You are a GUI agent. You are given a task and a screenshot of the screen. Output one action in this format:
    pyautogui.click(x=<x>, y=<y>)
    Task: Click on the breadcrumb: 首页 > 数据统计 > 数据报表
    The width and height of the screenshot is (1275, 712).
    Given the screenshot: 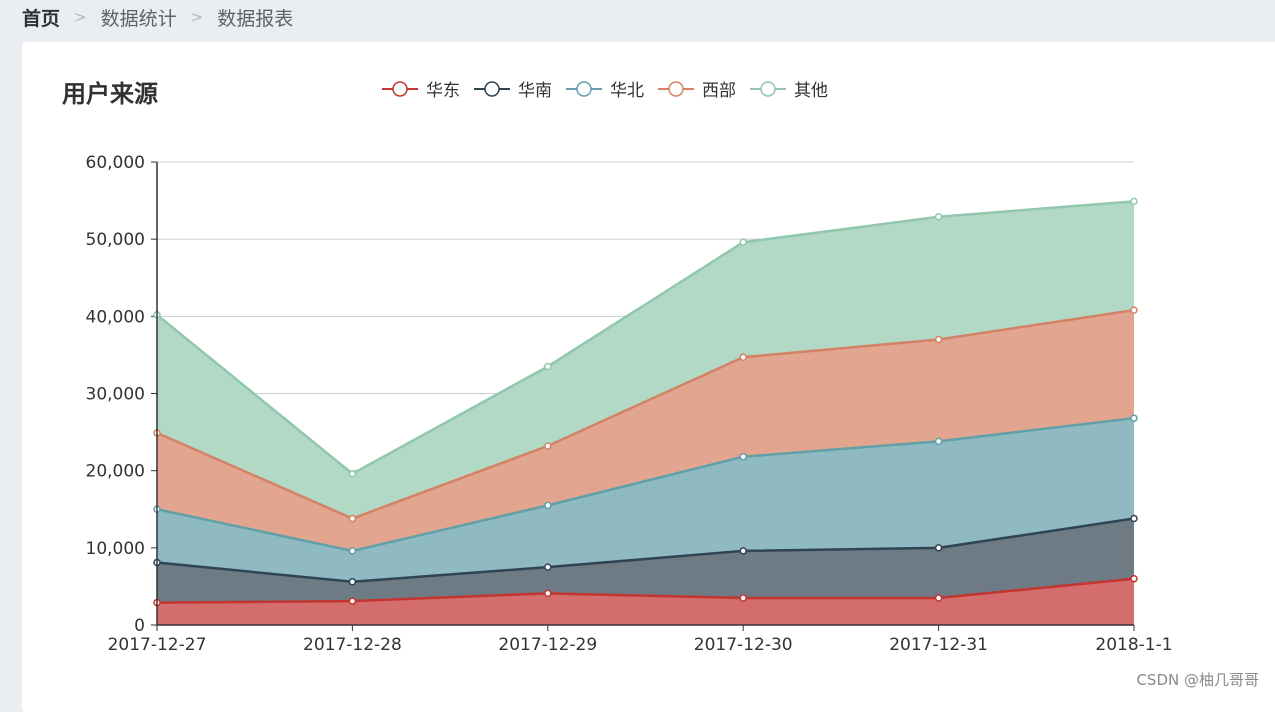 What is the action you would take?
    pyautogui.click(x=157, y=17)
    